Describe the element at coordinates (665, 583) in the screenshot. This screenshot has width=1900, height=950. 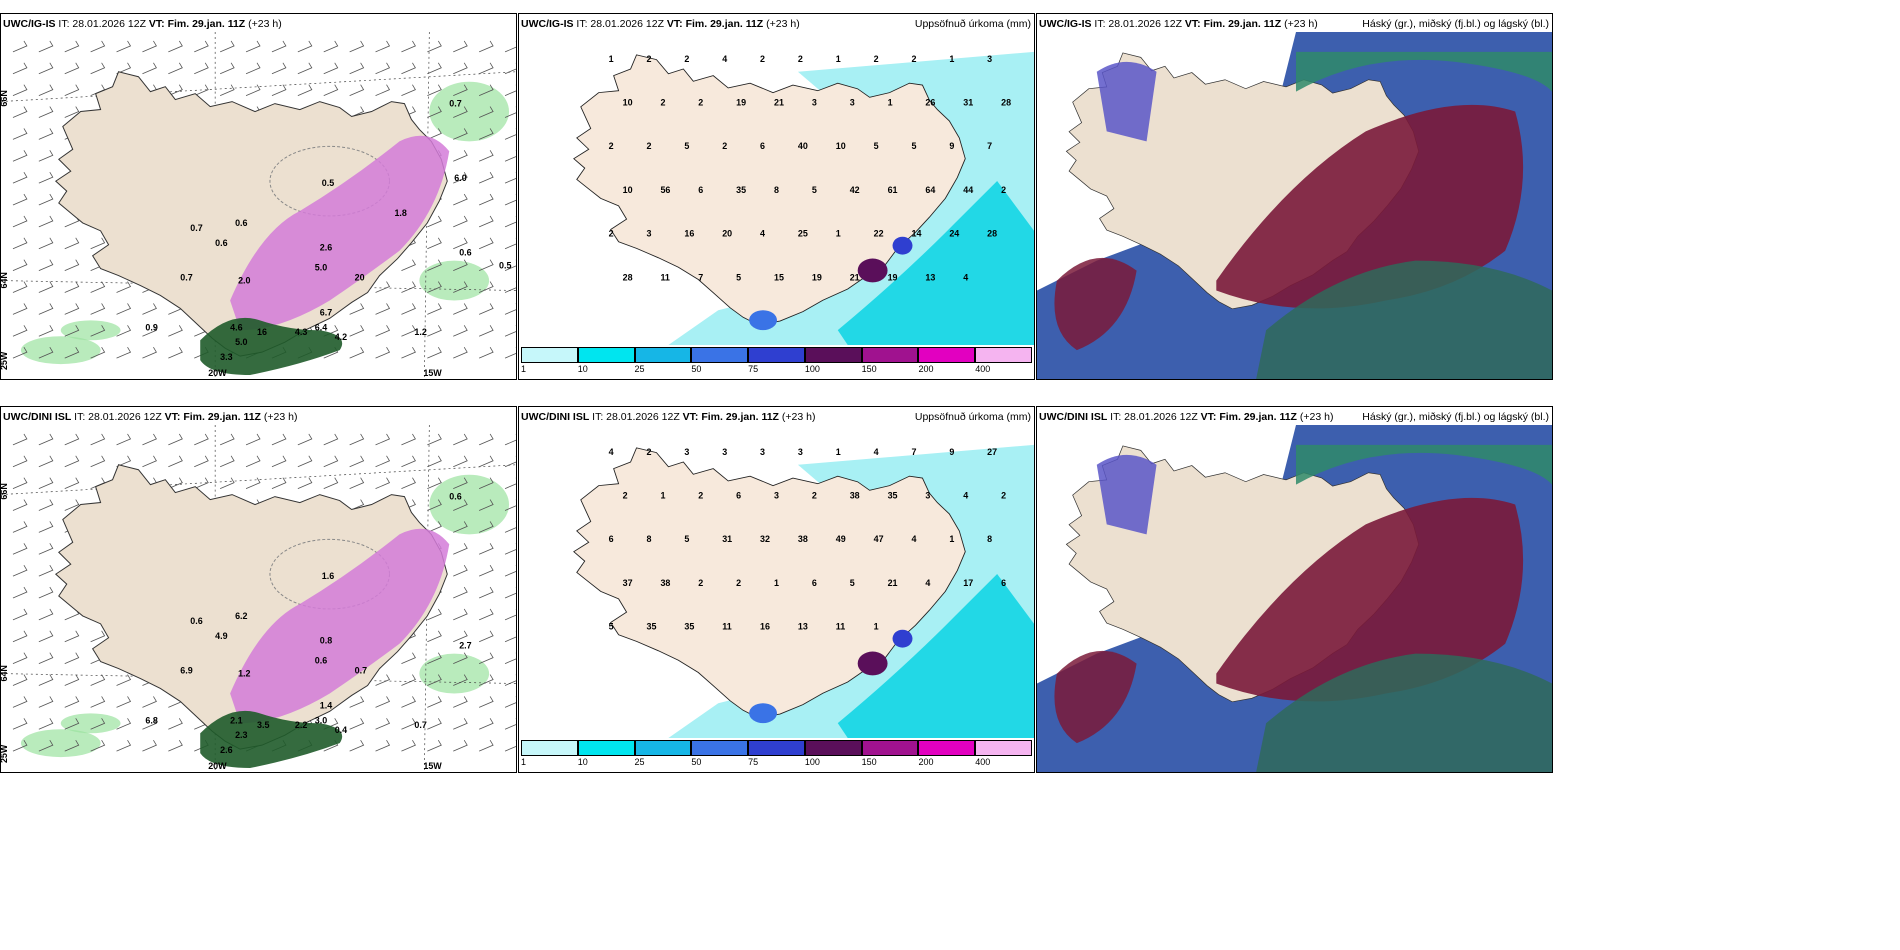
I see `precip-value-label: 38` at that location.